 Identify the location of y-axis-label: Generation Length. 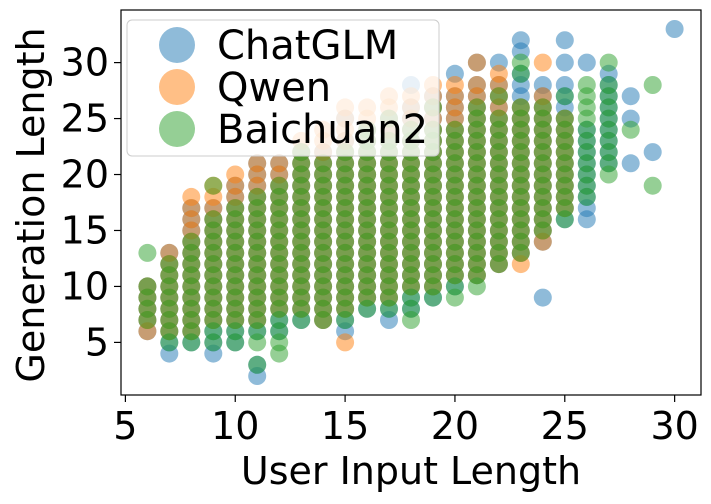
(31, 204).